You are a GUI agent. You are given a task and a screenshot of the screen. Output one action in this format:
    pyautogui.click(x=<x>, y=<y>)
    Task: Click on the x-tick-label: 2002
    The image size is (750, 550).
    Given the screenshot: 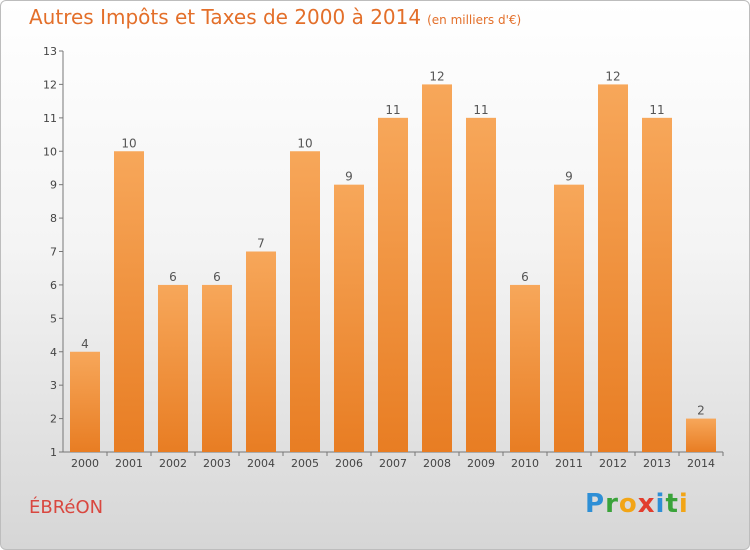 What is the action you would take?
    pyautogui.click(x=173, y=463)
    